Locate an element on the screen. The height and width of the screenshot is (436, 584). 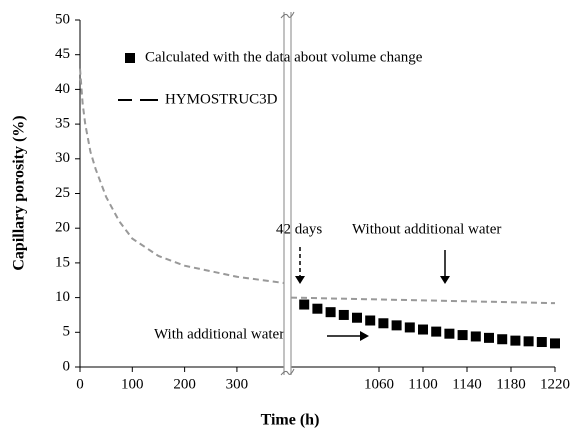
legend-marker is located at coordinates (130, 58).